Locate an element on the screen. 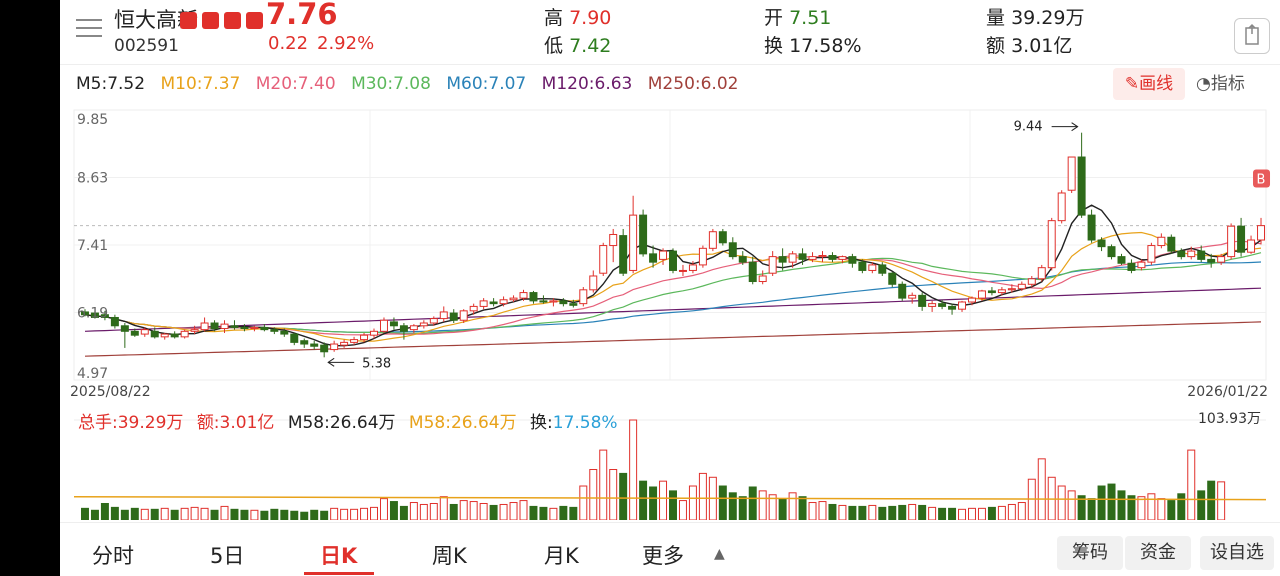 This screenshot has height=576, width=1280. tab-daily-k: 日K is located at coordinates (339, 556).